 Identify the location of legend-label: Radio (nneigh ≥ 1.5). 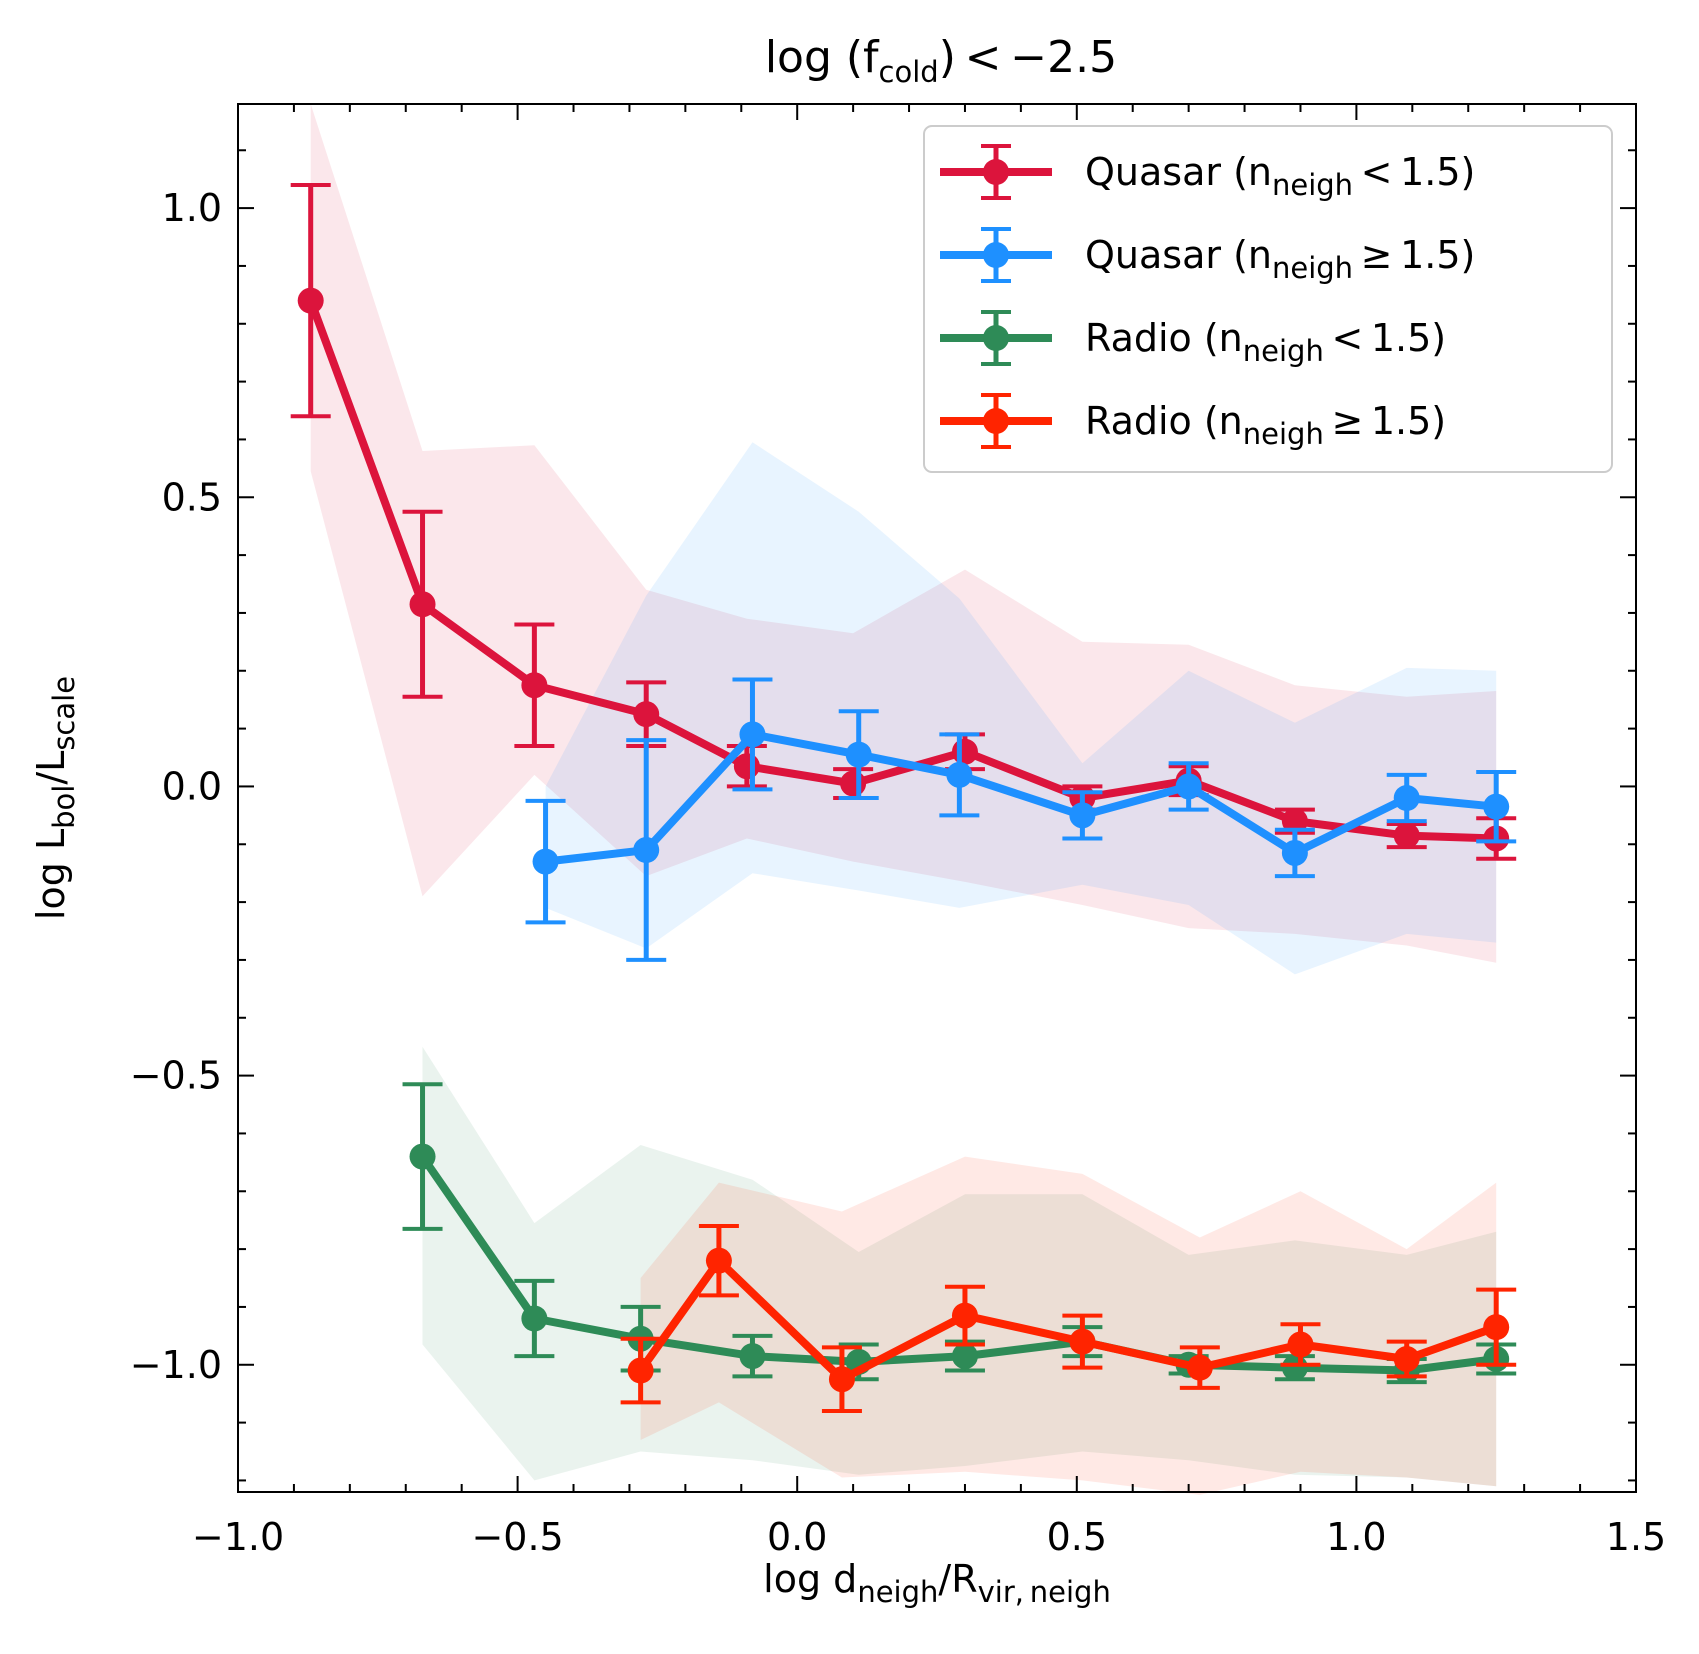
(1265, 425).